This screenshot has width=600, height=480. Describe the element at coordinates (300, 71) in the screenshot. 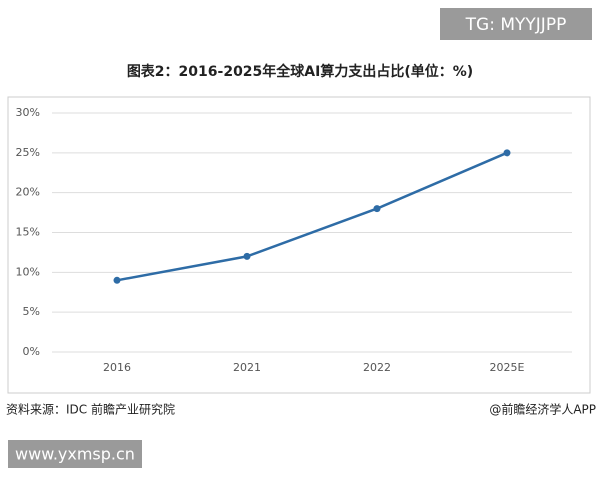

I see `chart-title: 图表2：2016-2025年全球AI算力支出占比(单位：%)` at that location.